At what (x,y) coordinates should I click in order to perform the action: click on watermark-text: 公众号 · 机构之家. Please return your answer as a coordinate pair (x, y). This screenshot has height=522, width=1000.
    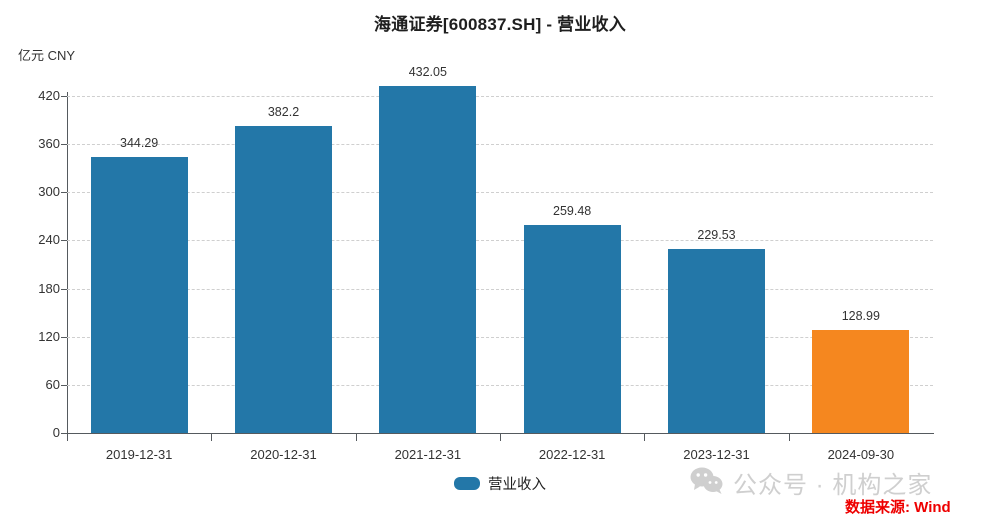
    Looking at the image, I should click on (833, 485).